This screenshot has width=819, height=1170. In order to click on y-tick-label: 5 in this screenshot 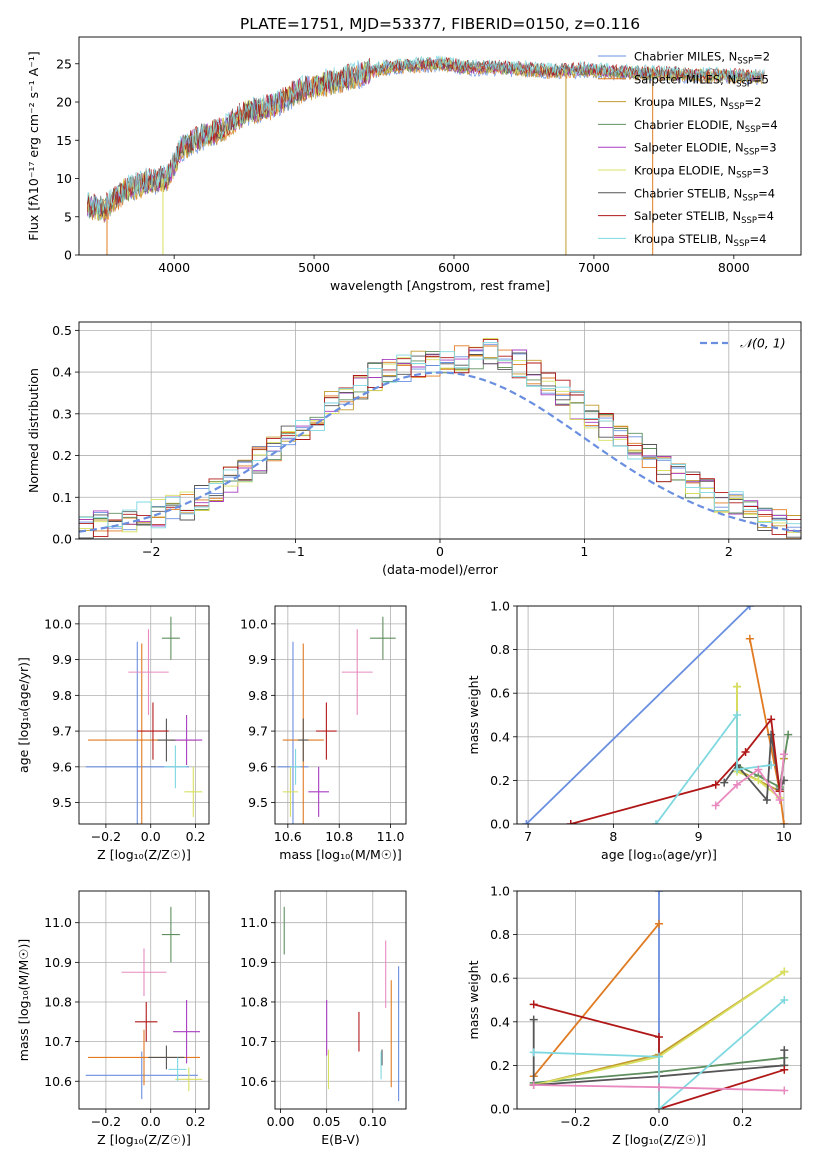, I will do `click(68, 216)`.